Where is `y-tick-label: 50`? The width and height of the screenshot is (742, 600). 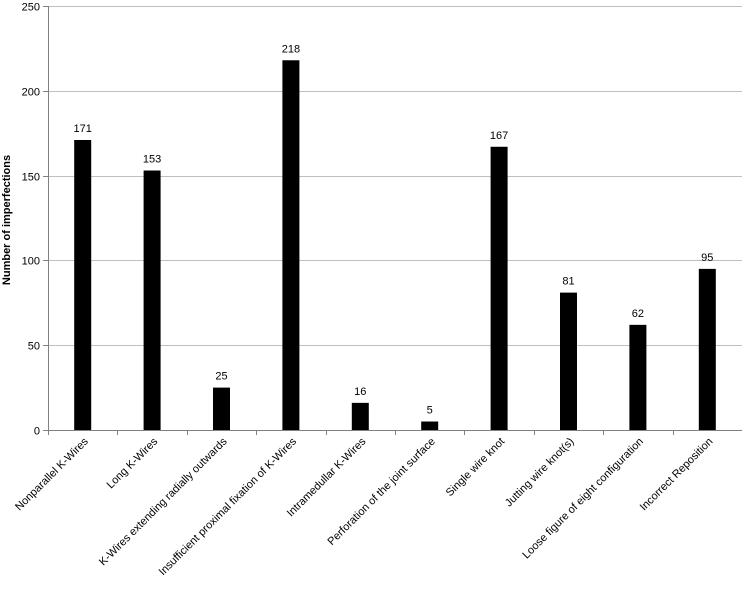
y-tick-label: 50 is located at coordinates (34, 347).